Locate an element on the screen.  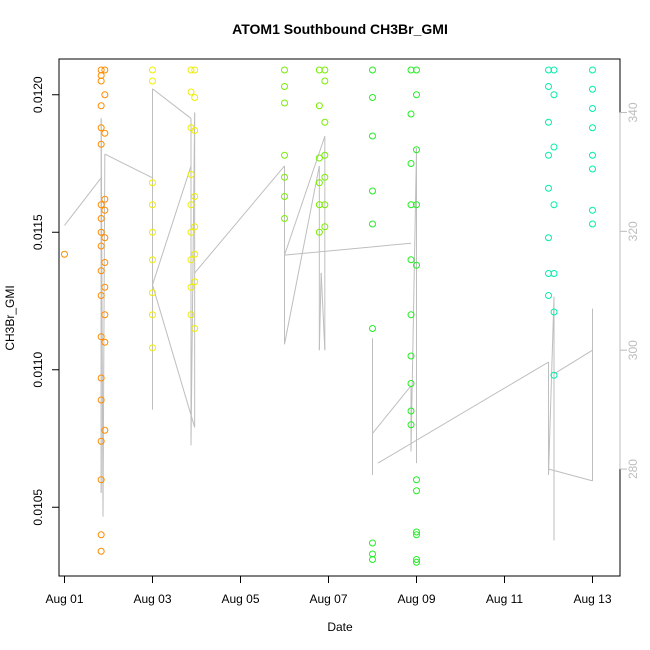
x-axis-label: Date is located at coordinates (340, 627).